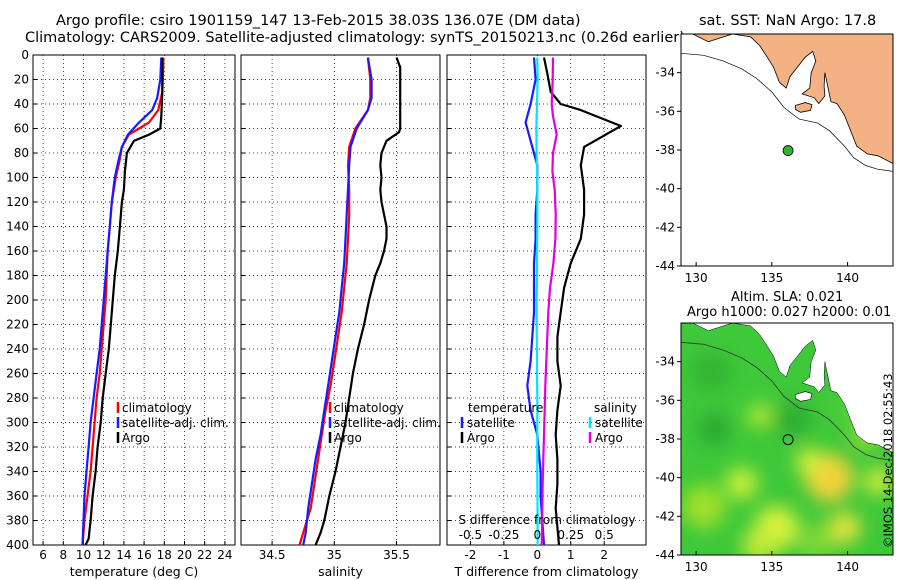  What do you see at coordinates (547, 520) in the screenshot?
I see `s-axis-label: S difference from climatology` at bounding box center [547, 520].